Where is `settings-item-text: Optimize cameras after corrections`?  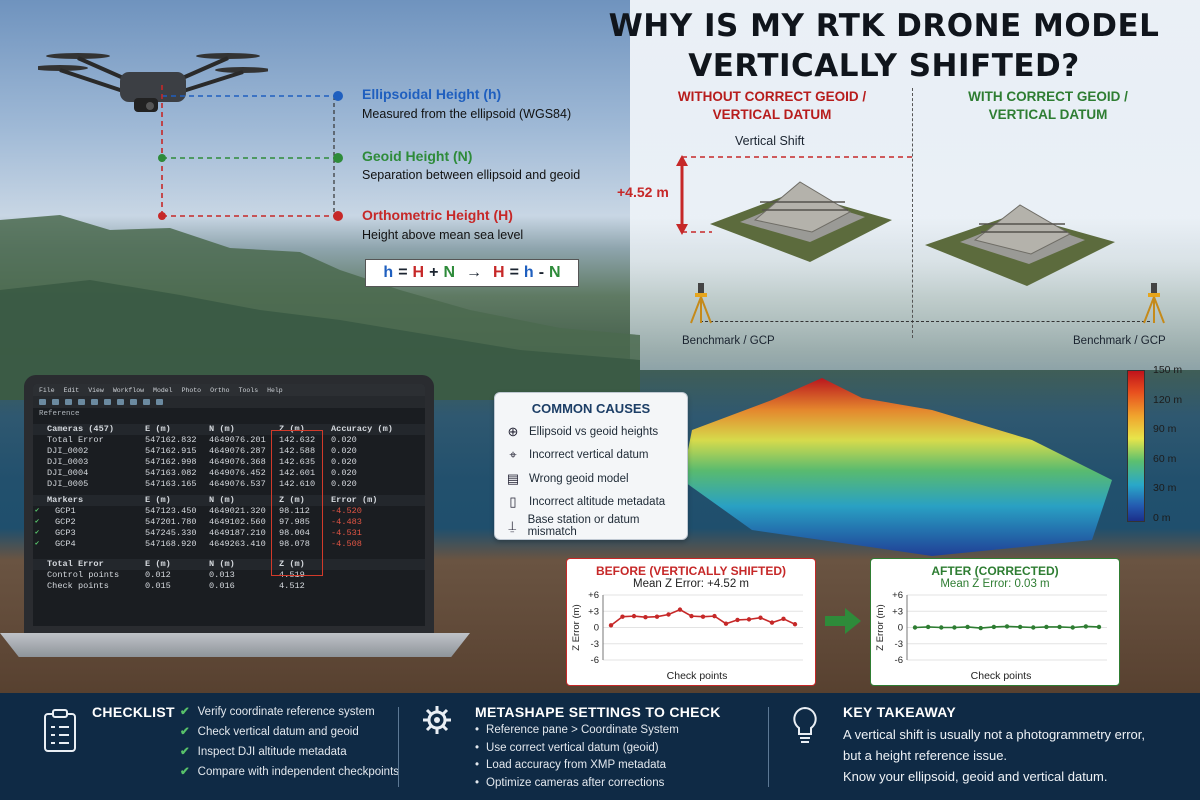 settings-item-text: Optimize cameras after corrections is located at coordinates (575, 782).